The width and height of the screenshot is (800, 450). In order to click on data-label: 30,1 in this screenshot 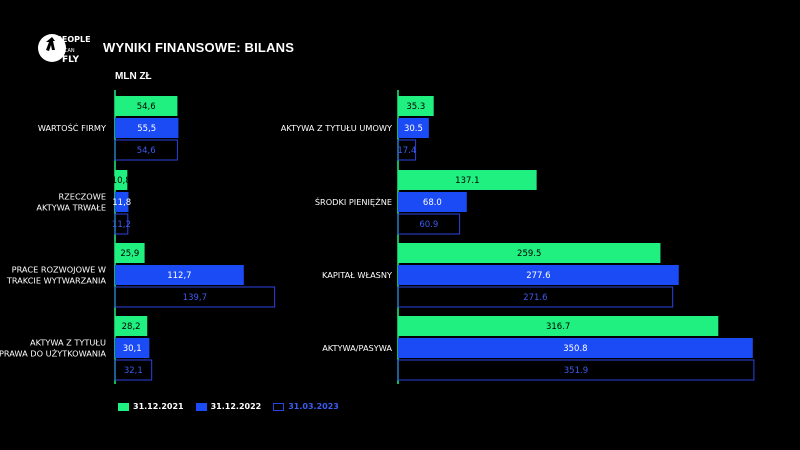, I will do `click(132, 349)`.